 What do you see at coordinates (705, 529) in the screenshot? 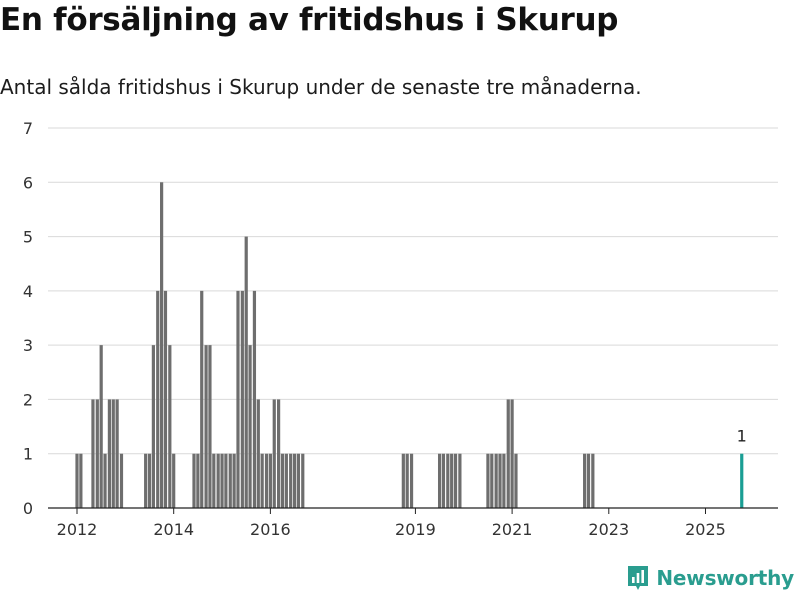
I see `x-tick-label: 2025` at bounding box center [705, 529].